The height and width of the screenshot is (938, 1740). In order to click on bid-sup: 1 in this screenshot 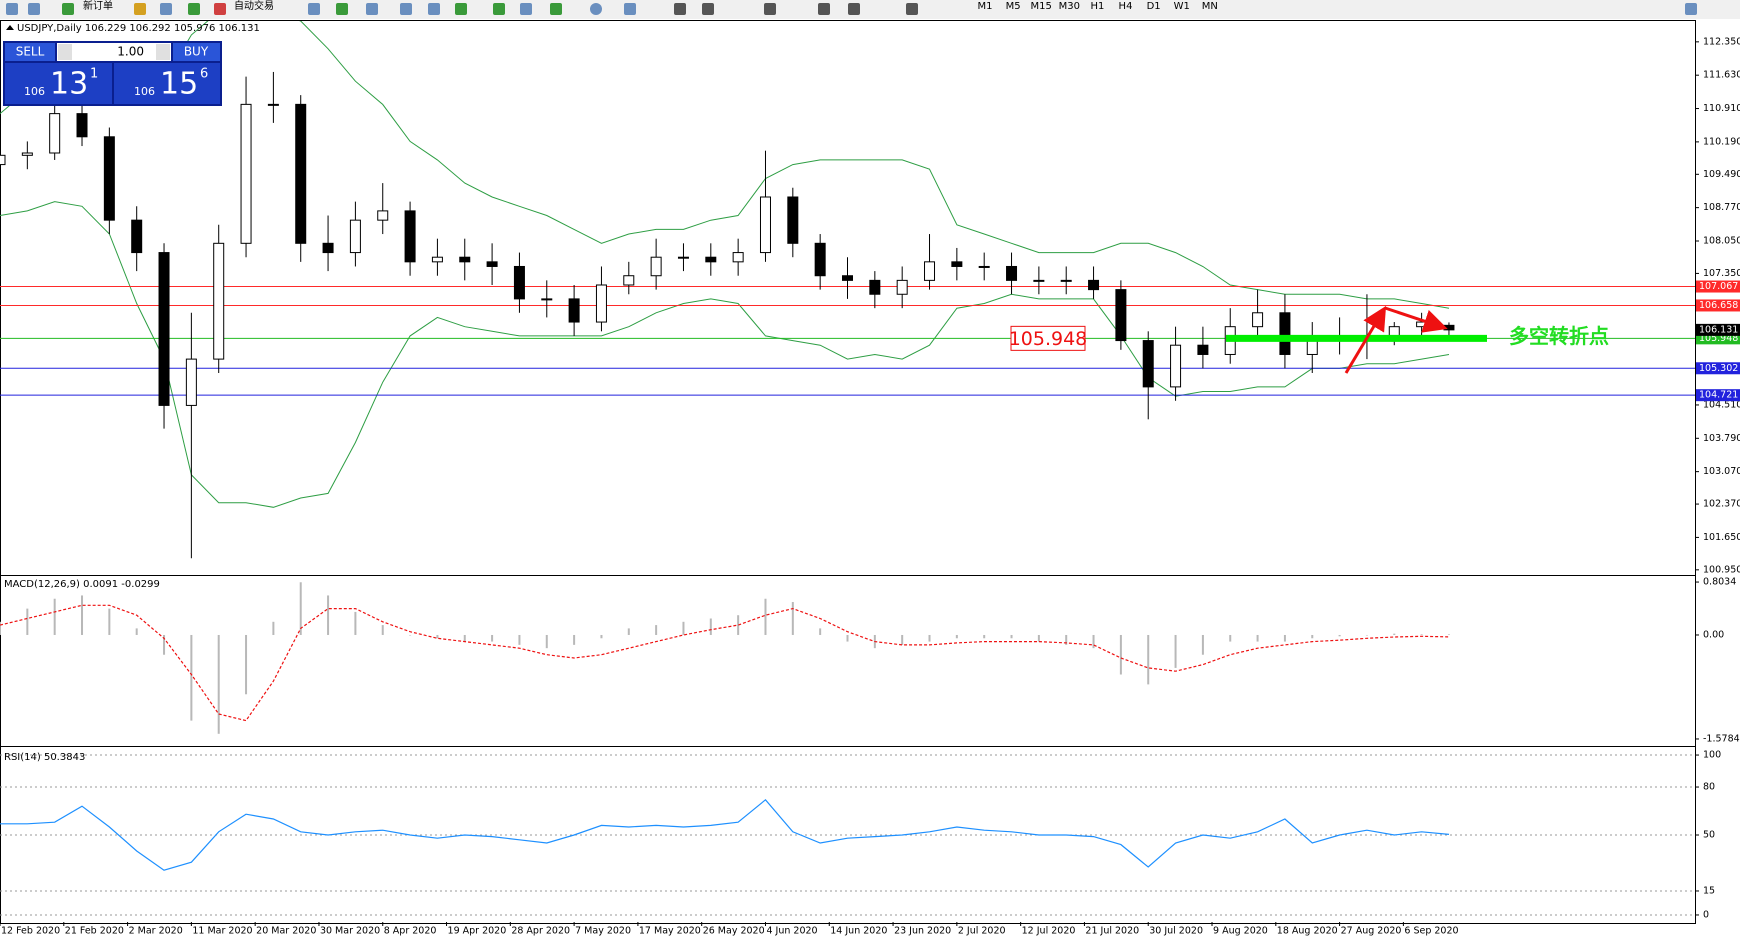, I will do `click(94, 74)`.